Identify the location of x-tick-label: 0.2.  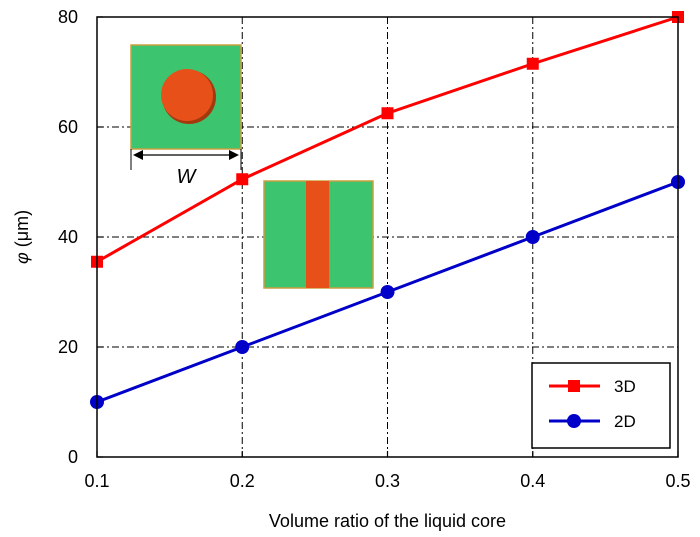
(242, 481).